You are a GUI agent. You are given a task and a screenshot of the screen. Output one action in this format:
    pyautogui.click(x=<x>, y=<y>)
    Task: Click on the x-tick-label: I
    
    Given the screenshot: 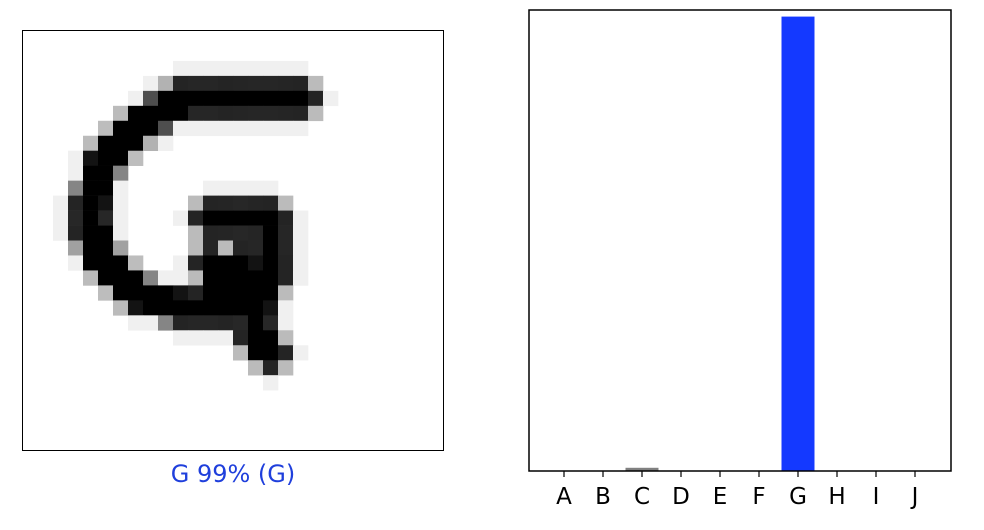 What is the action you would take?
    pyautogui.click(x=876, y=497)
    